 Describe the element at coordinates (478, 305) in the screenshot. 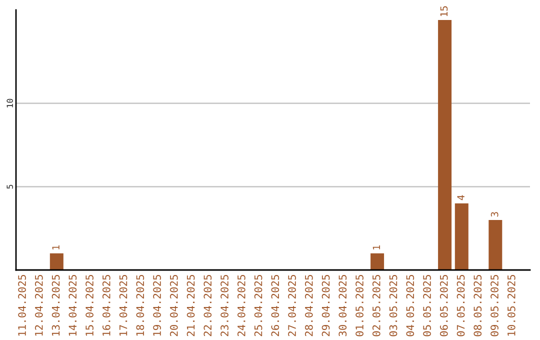

I see `x-tick-label: 08.05.2025` at that location.